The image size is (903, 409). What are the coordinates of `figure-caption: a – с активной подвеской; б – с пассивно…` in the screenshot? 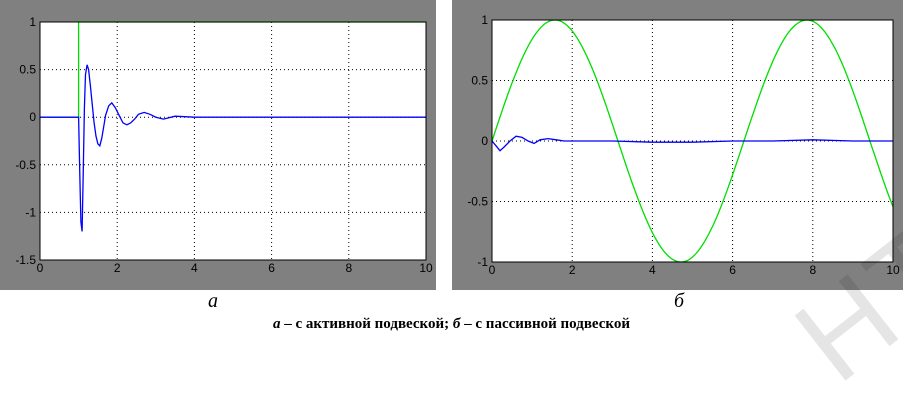 It's located at (451, 324).